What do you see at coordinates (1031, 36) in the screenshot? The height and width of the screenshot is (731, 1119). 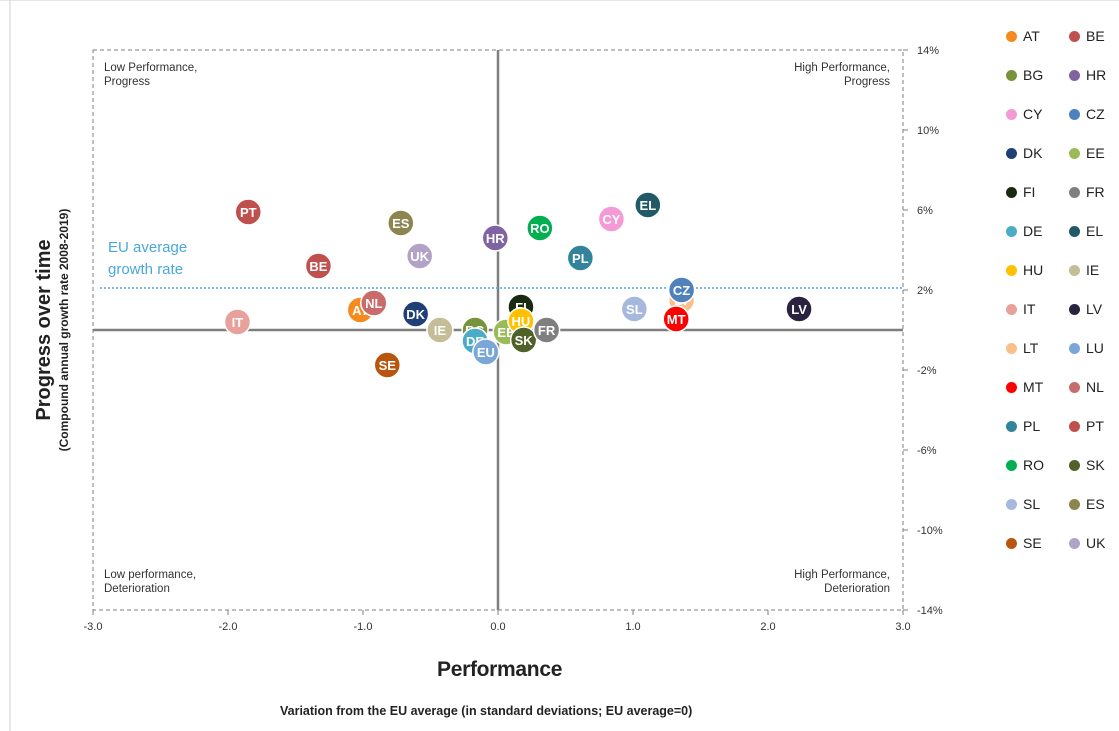 I see `legend-label: AT` at bounding box center [1031, 36].